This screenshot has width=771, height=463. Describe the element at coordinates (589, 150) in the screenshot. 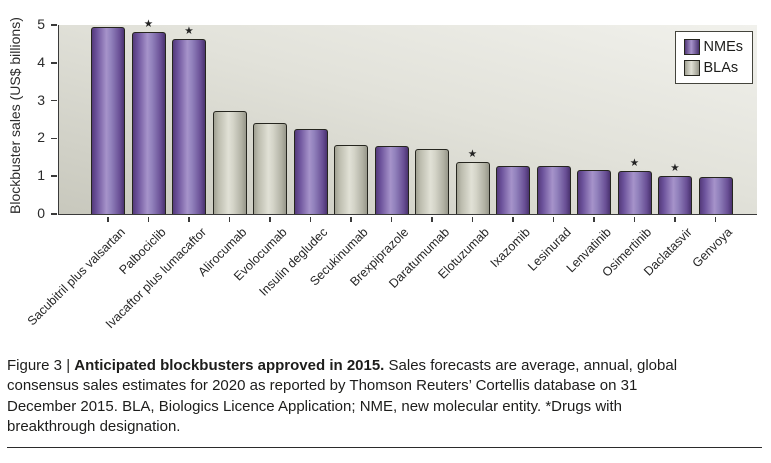

I see `bar-slot: Lenvatinib` at that location.